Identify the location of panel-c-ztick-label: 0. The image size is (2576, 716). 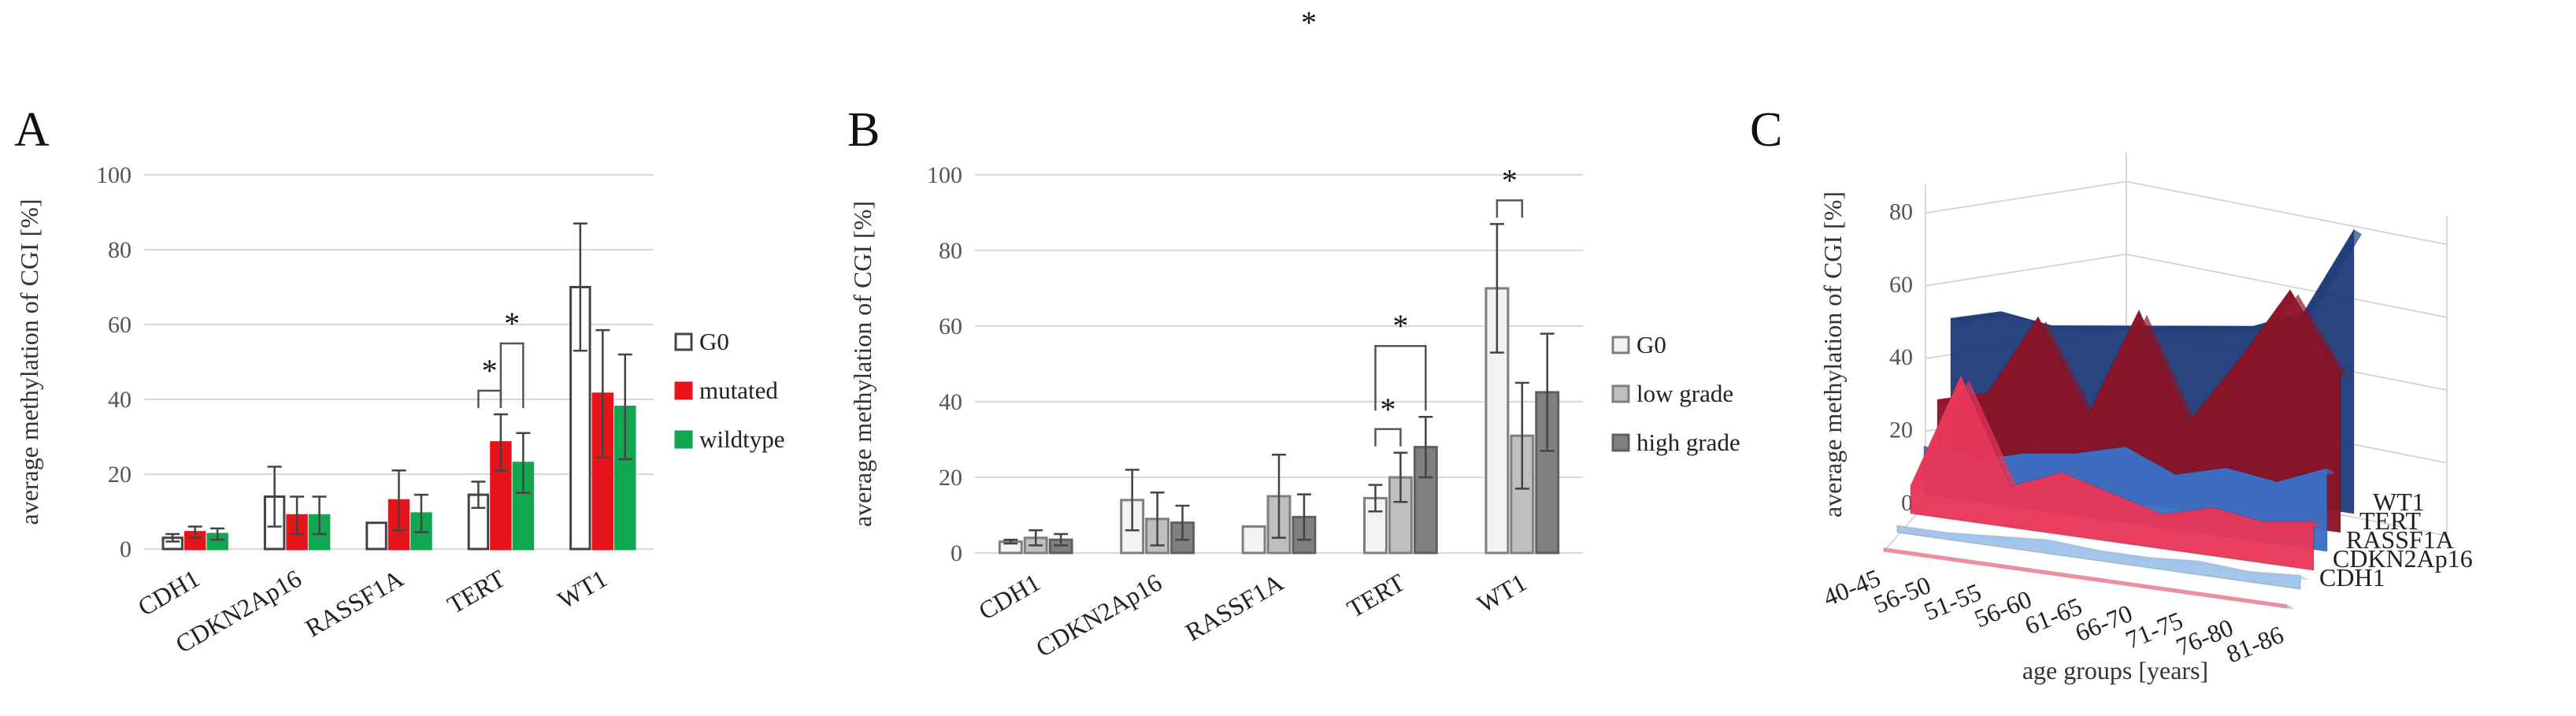
(1907, 503).